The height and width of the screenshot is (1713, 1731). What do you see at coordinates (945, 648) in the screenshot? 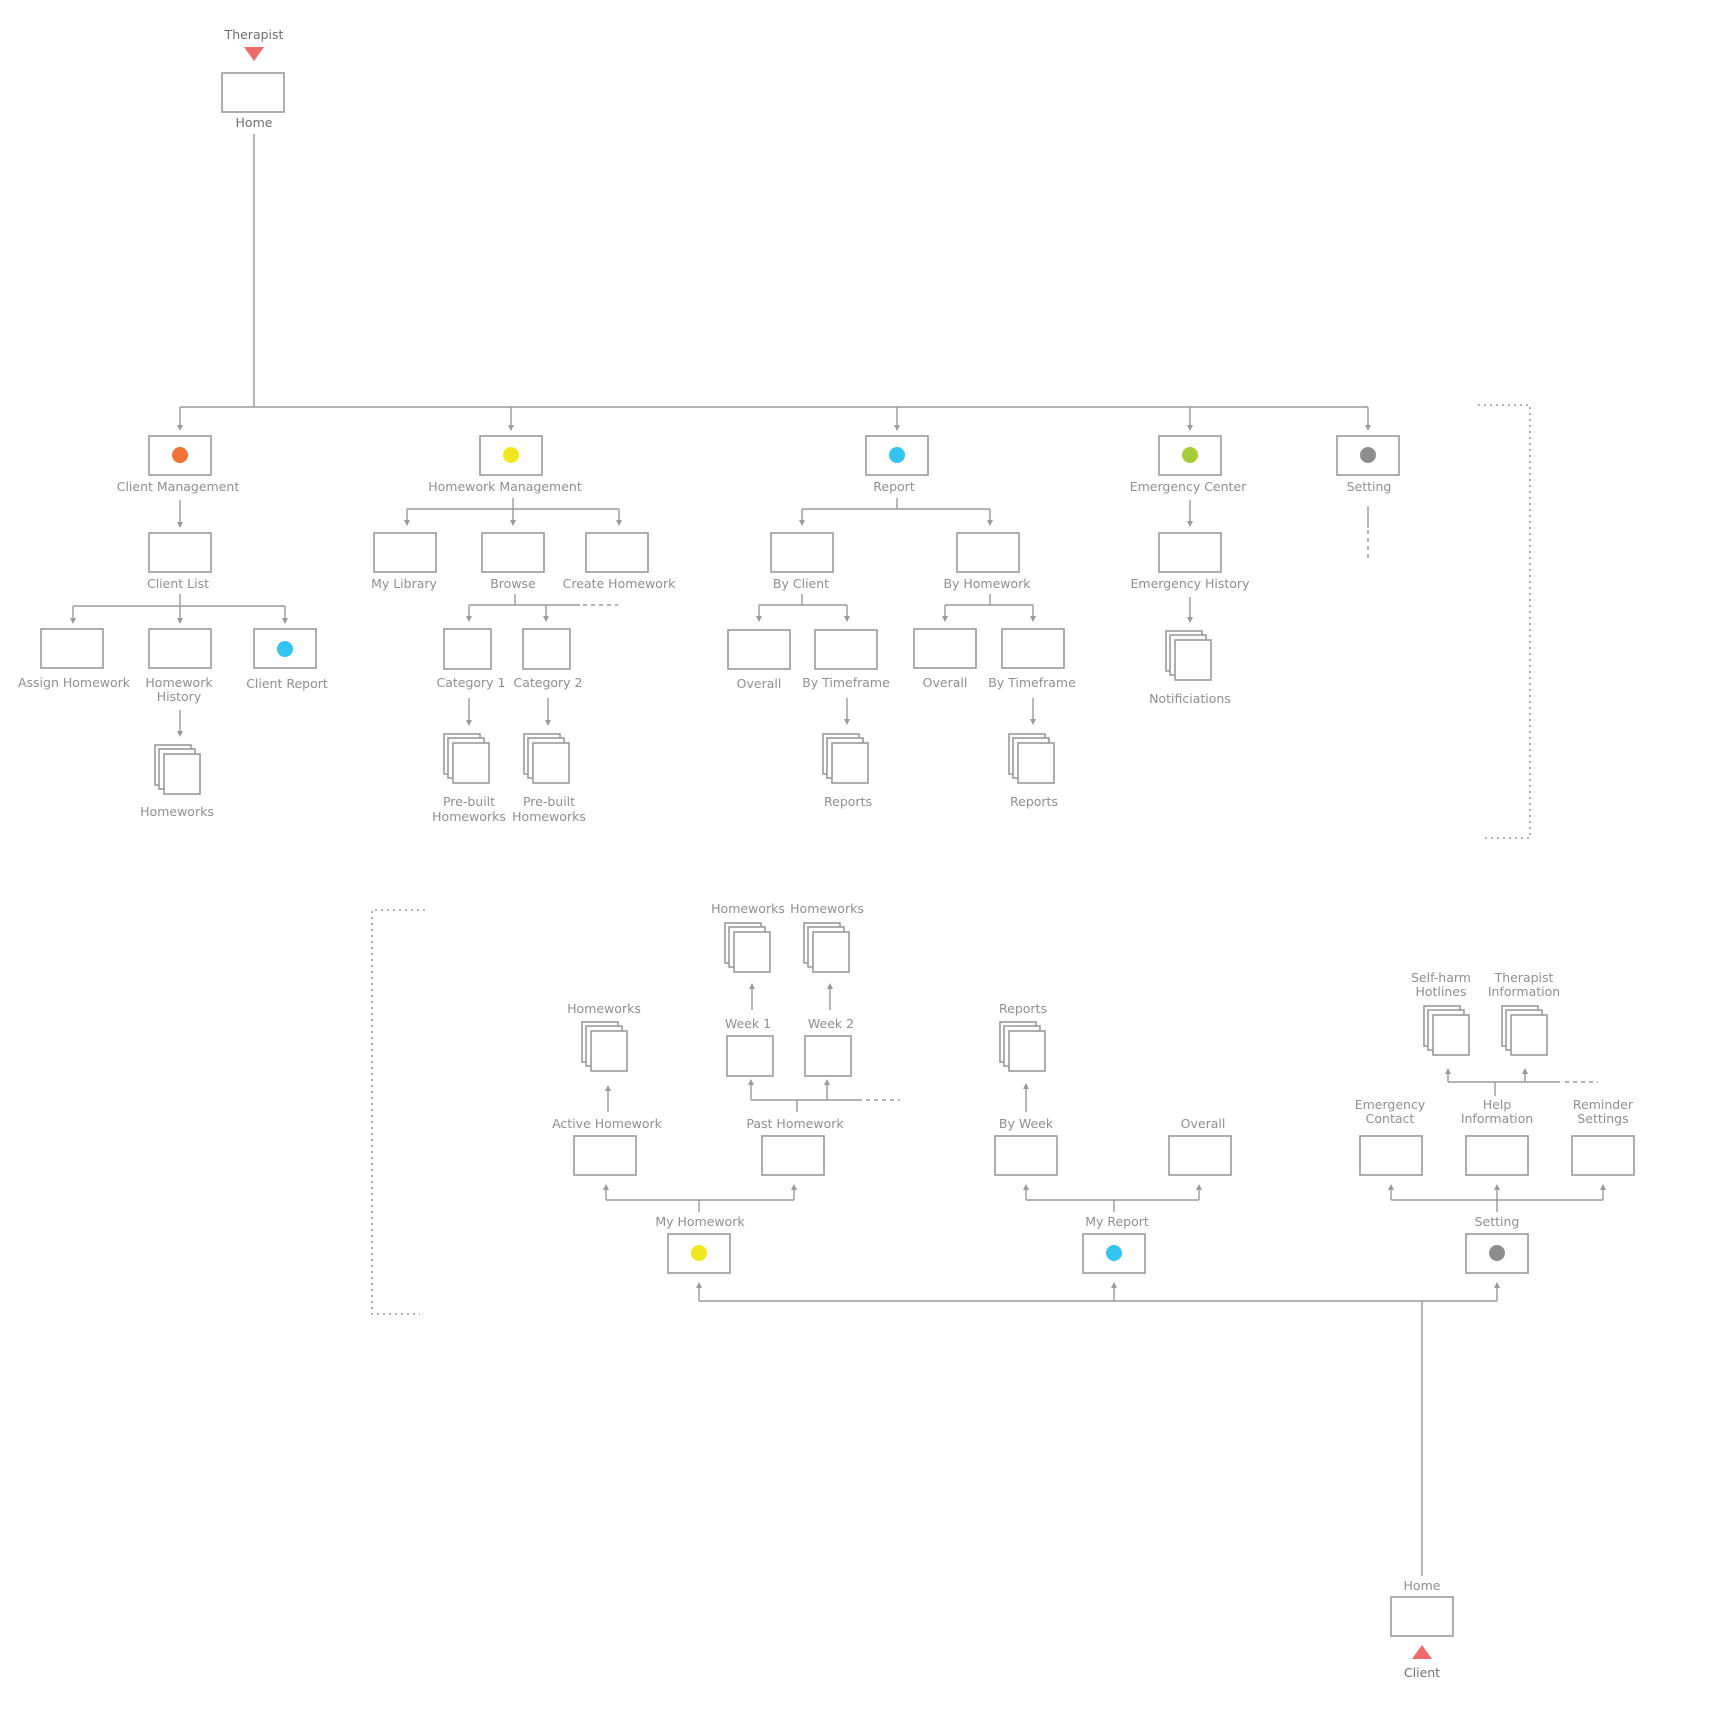
I see `report-homework-overall-node` at bounding box center [945, 648].